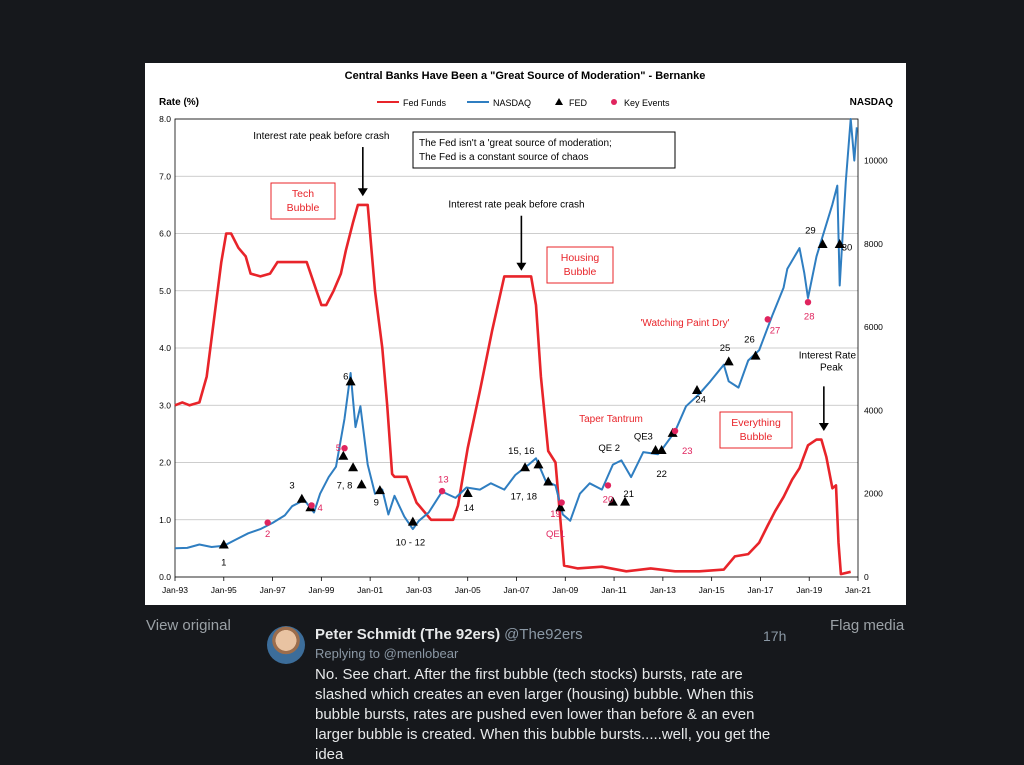 Image resolution: width=1024 pixels, height=765 pixels. Describe the element at coordinates (188, 625) in the screenshot. I see `view-original-link: View original` at that location.